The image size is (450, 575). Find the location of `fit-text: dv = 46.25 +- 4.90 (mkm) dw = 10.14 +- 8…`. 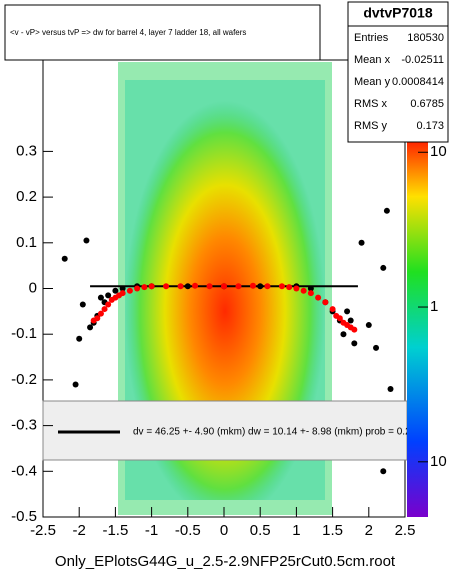

fit-text: dv = 46.25 +- 4.90 (mkm) dw = 10.14 +- 8… is located at coordinates (277, 432).